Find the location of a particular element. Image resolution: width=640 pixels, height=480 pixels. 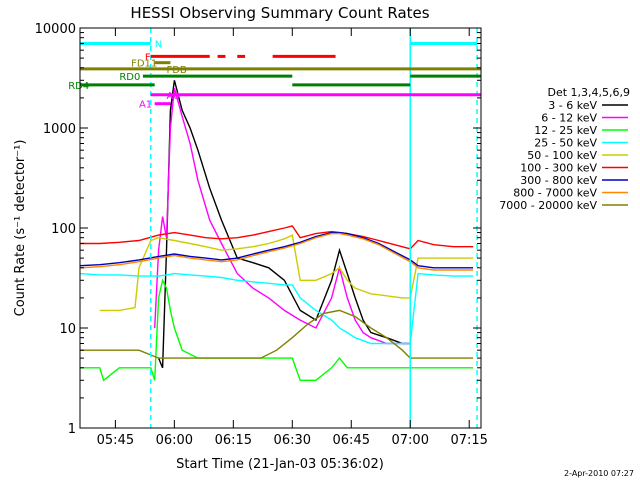

legend-label-0: 3 - 6 keV is located at coordinates (572, 105).